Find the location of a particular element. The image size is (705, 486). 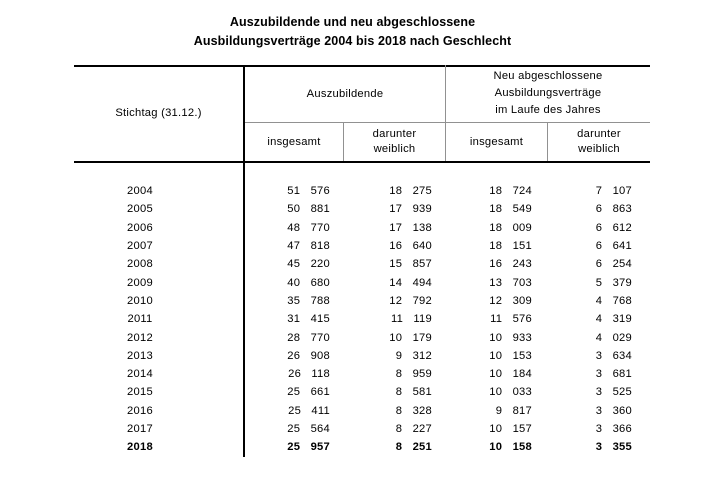

cell-neu-total: 10 033 is located at coordinates (510, 392).